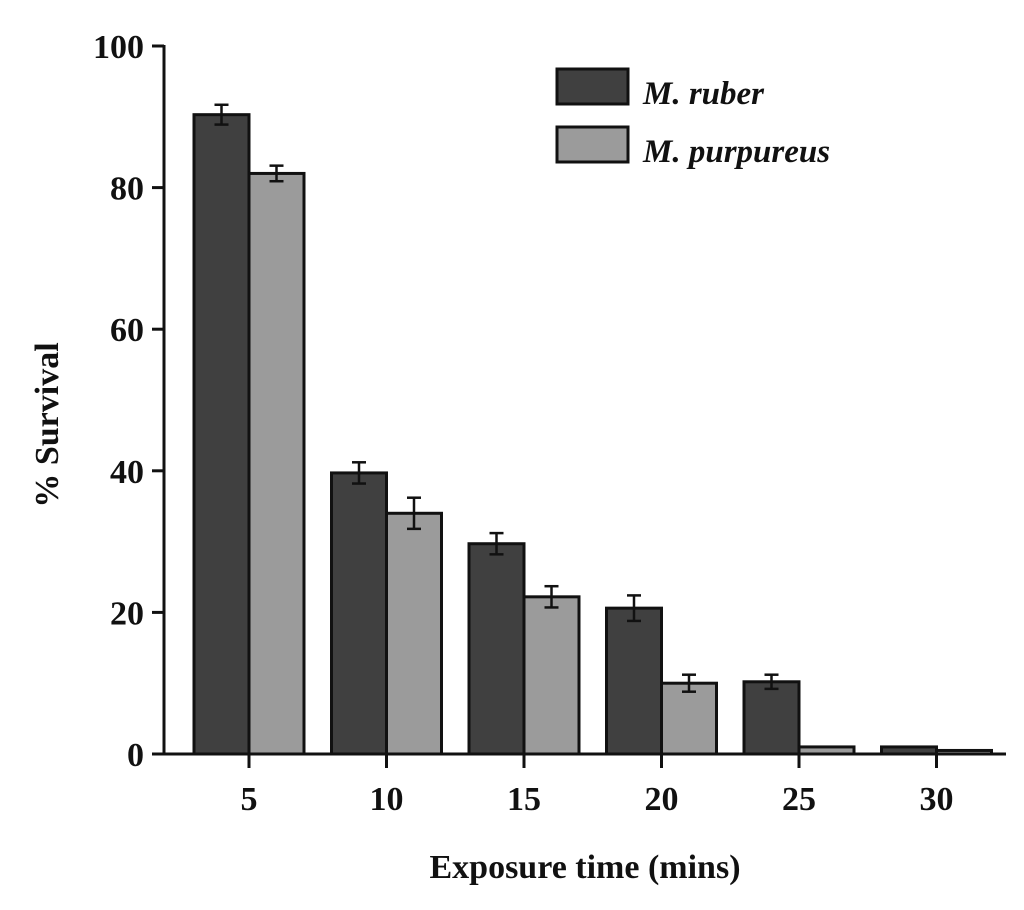 The image size is (1024, 910). Describe the element at coordinates (736, 152) in the screenshot. I see `legend-label: M. purpureus` at that location.